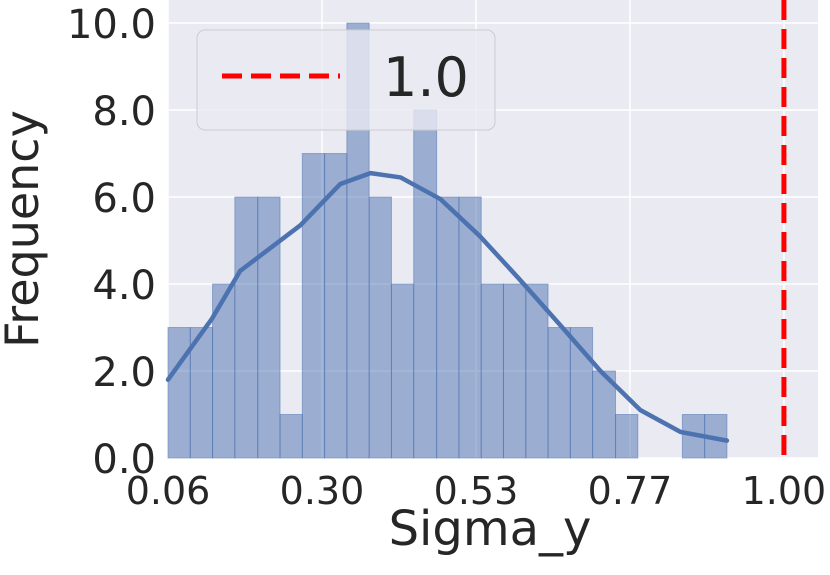 This screenshot has height=575, width=830. I want to click on x-tick-label: 0.06, so click(168, 491).